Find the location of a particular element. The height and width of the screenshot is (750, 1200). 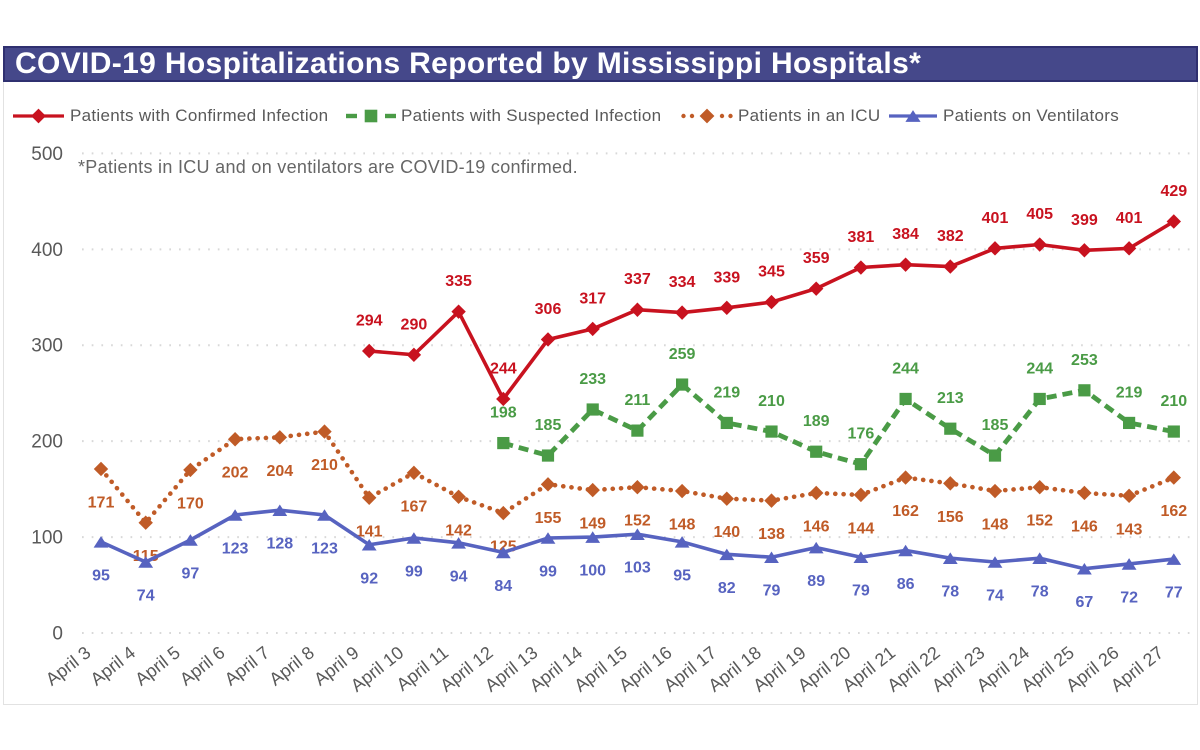

data-label-suspected: 219 is located at coordinates (726, 392).